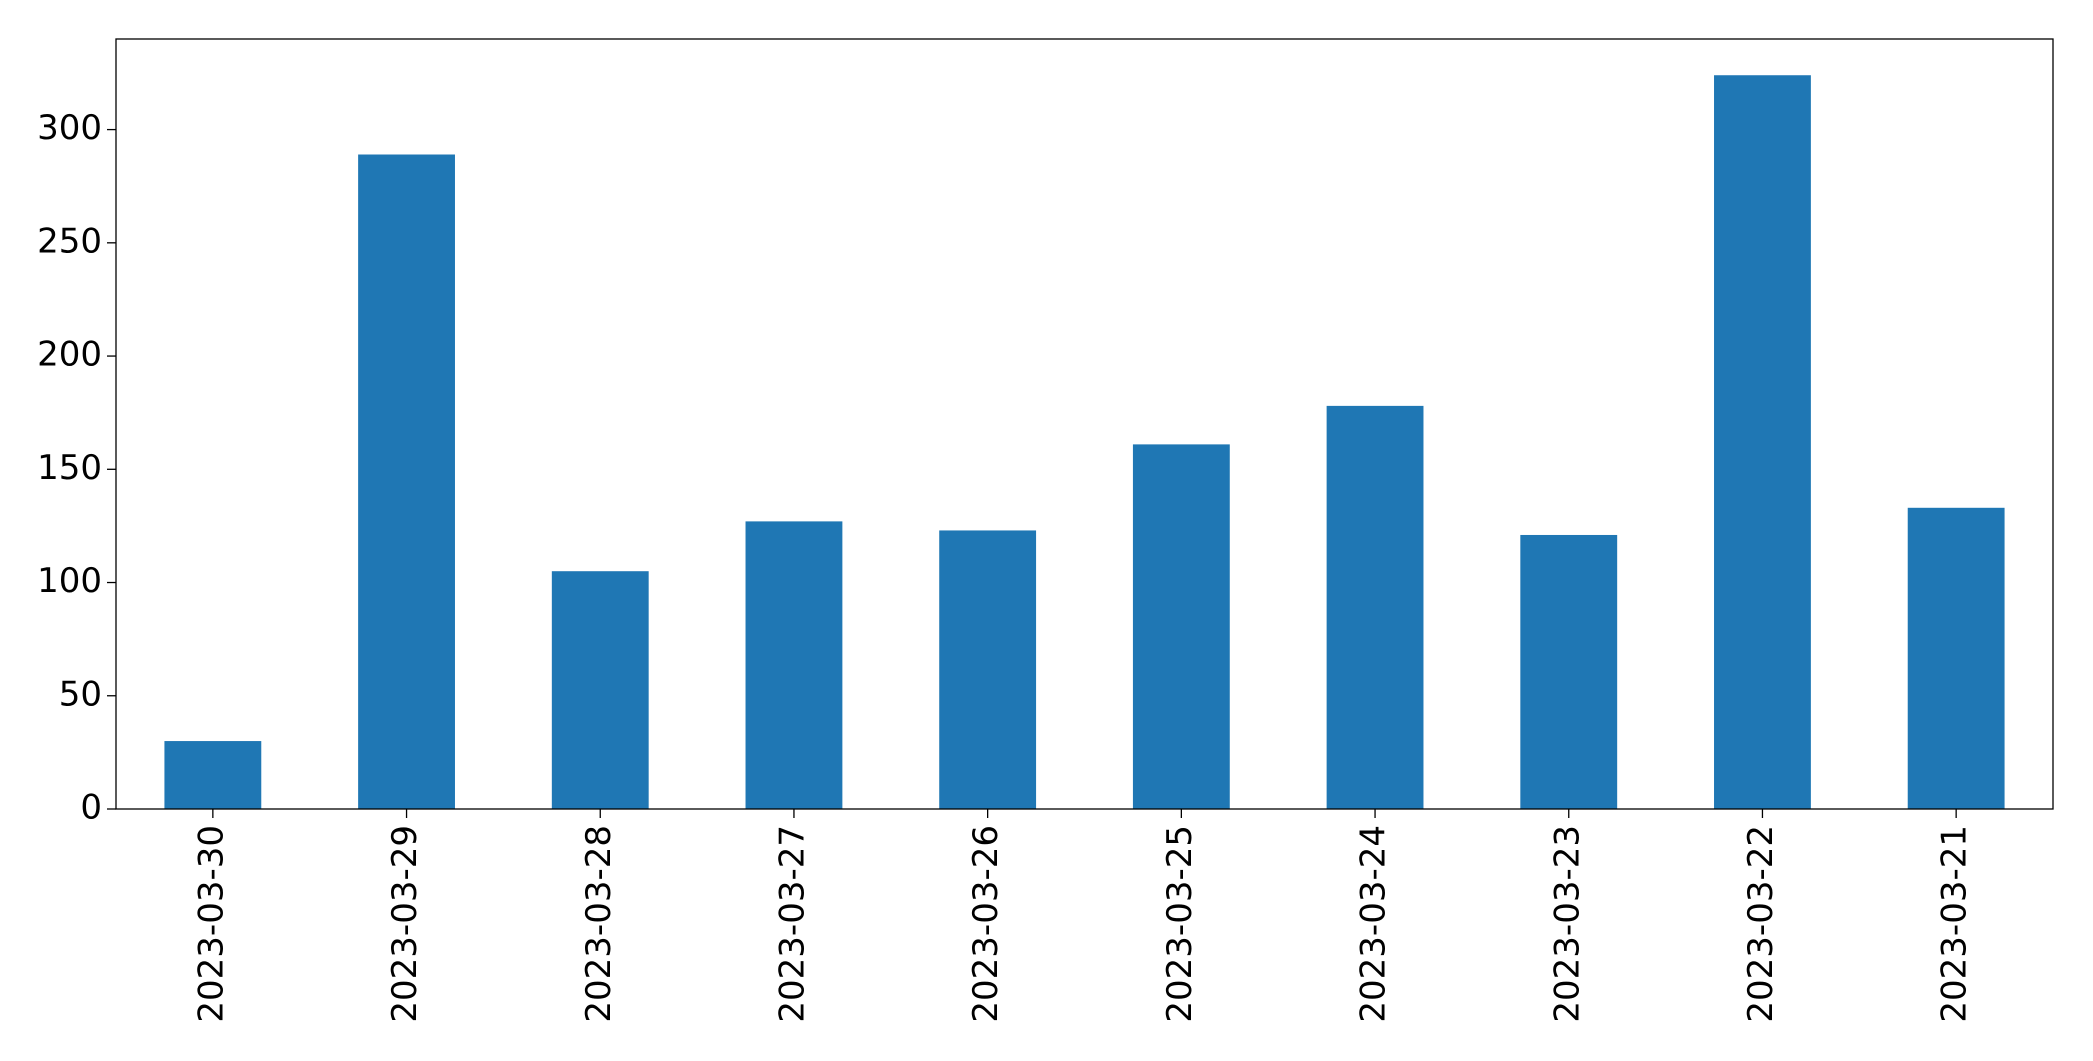 The width and height of the screenshot is (2093, 1061). What do you see at coordinates (986, 924) in the screenshot?
I see `x-tick-label: 2023-03-26` at bounding box center [986, 924].